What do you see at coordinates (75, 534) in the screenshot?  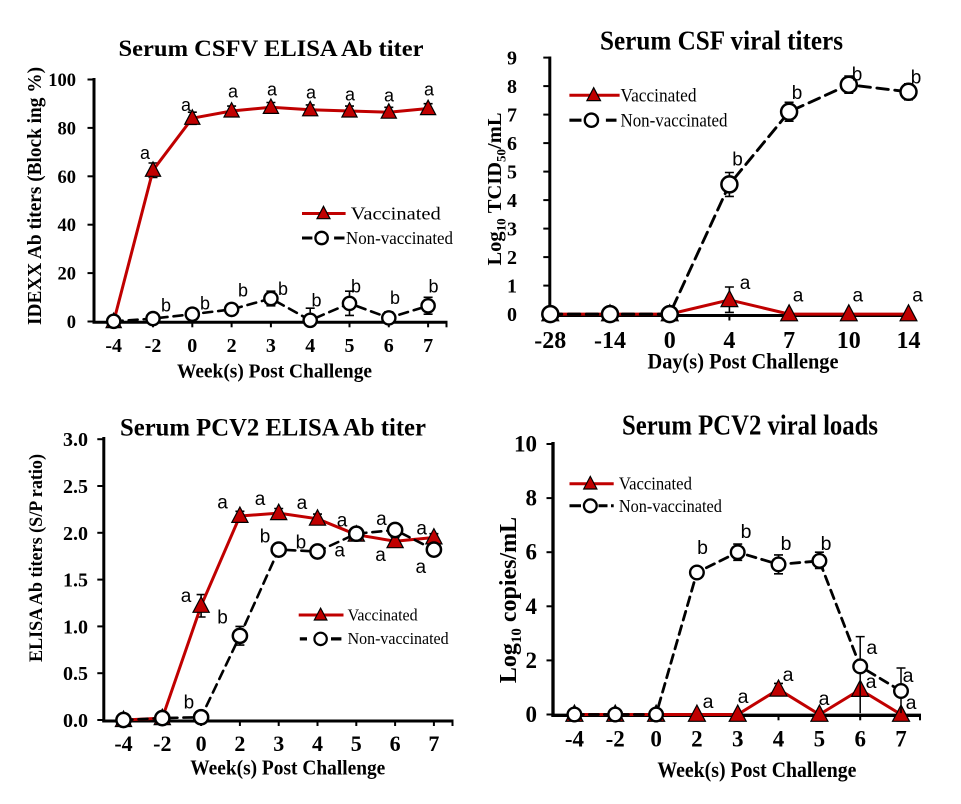 I see `svg-text: 2.0` at bounding box center [75, 534].